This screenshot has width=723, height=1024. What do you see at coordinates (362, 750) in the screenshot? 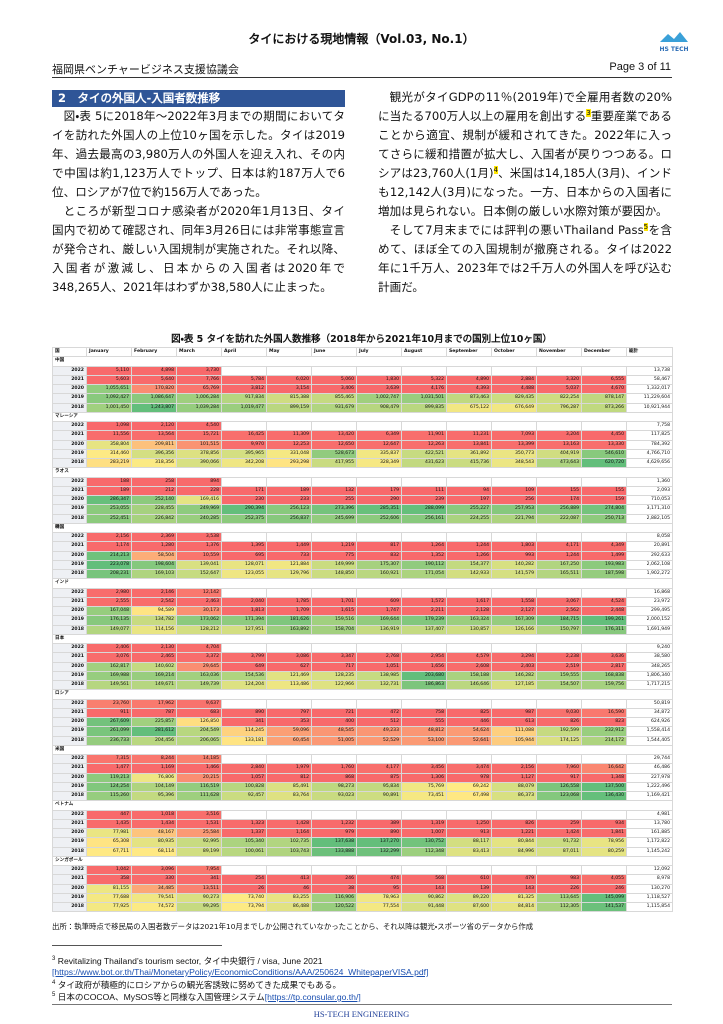
I see `country: 米国` at bounding box center [362, 750].